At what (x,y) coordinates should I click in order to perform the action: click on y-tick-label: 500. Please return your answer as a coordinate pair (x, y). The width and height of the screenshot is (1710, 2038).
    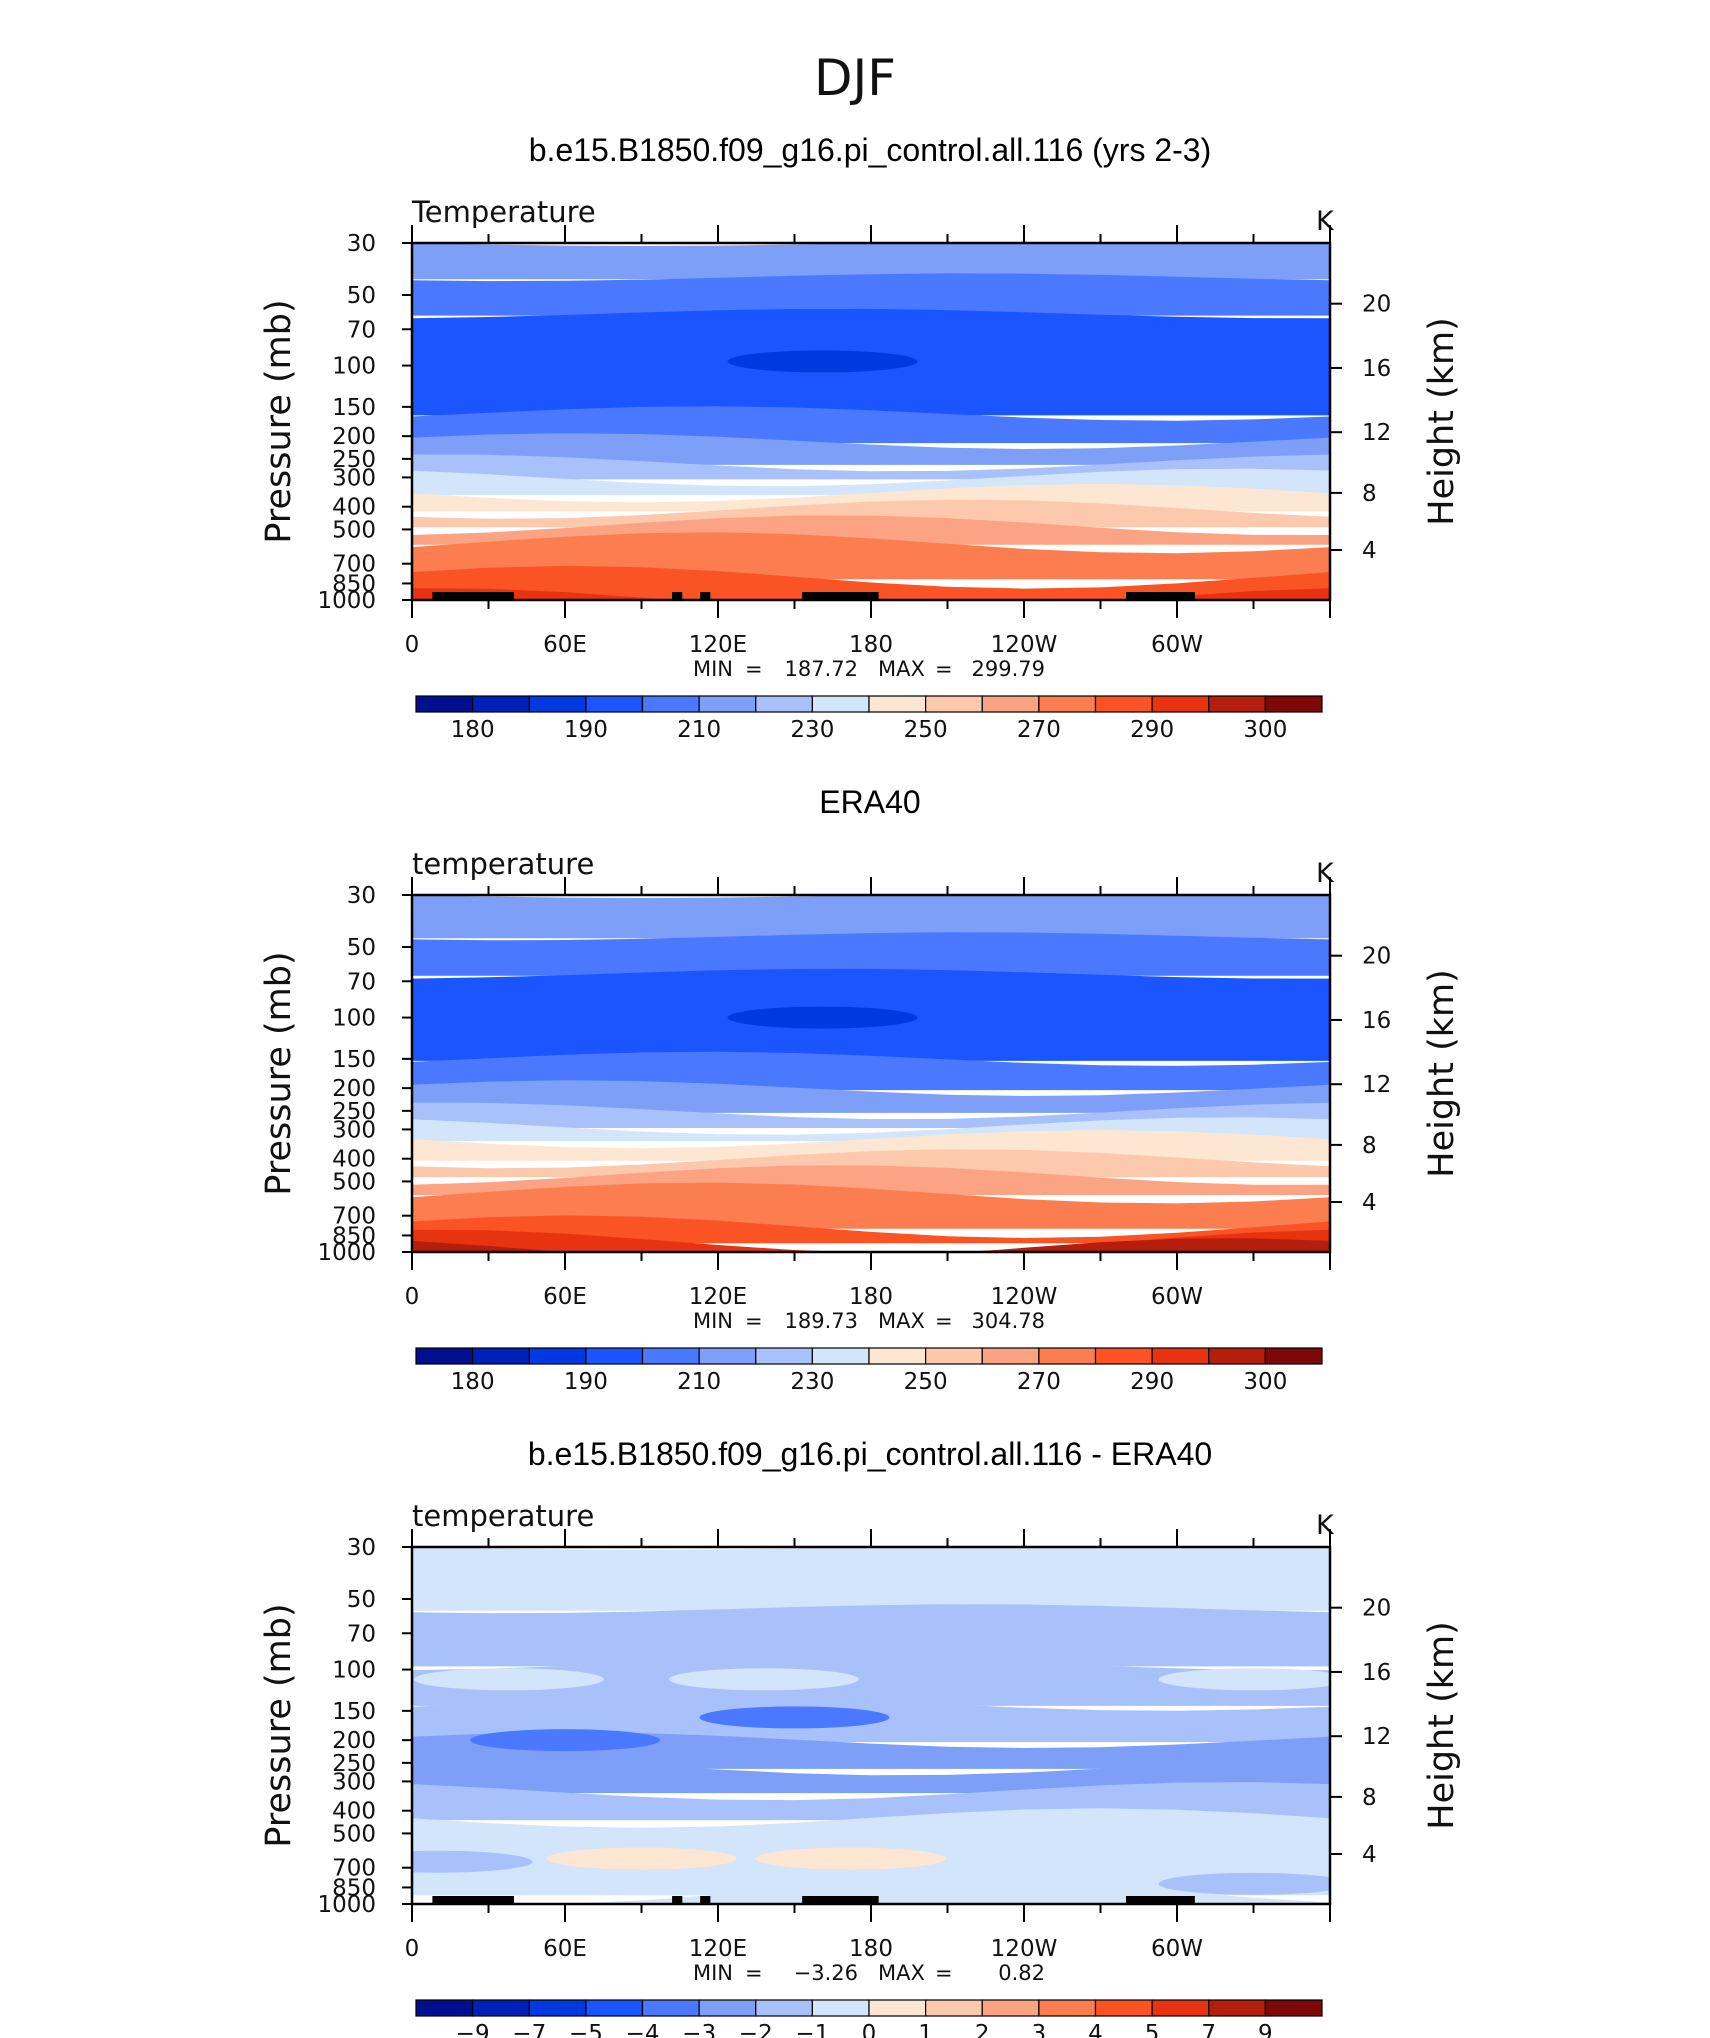
    Looking at the image, I should click on (354, 1182).